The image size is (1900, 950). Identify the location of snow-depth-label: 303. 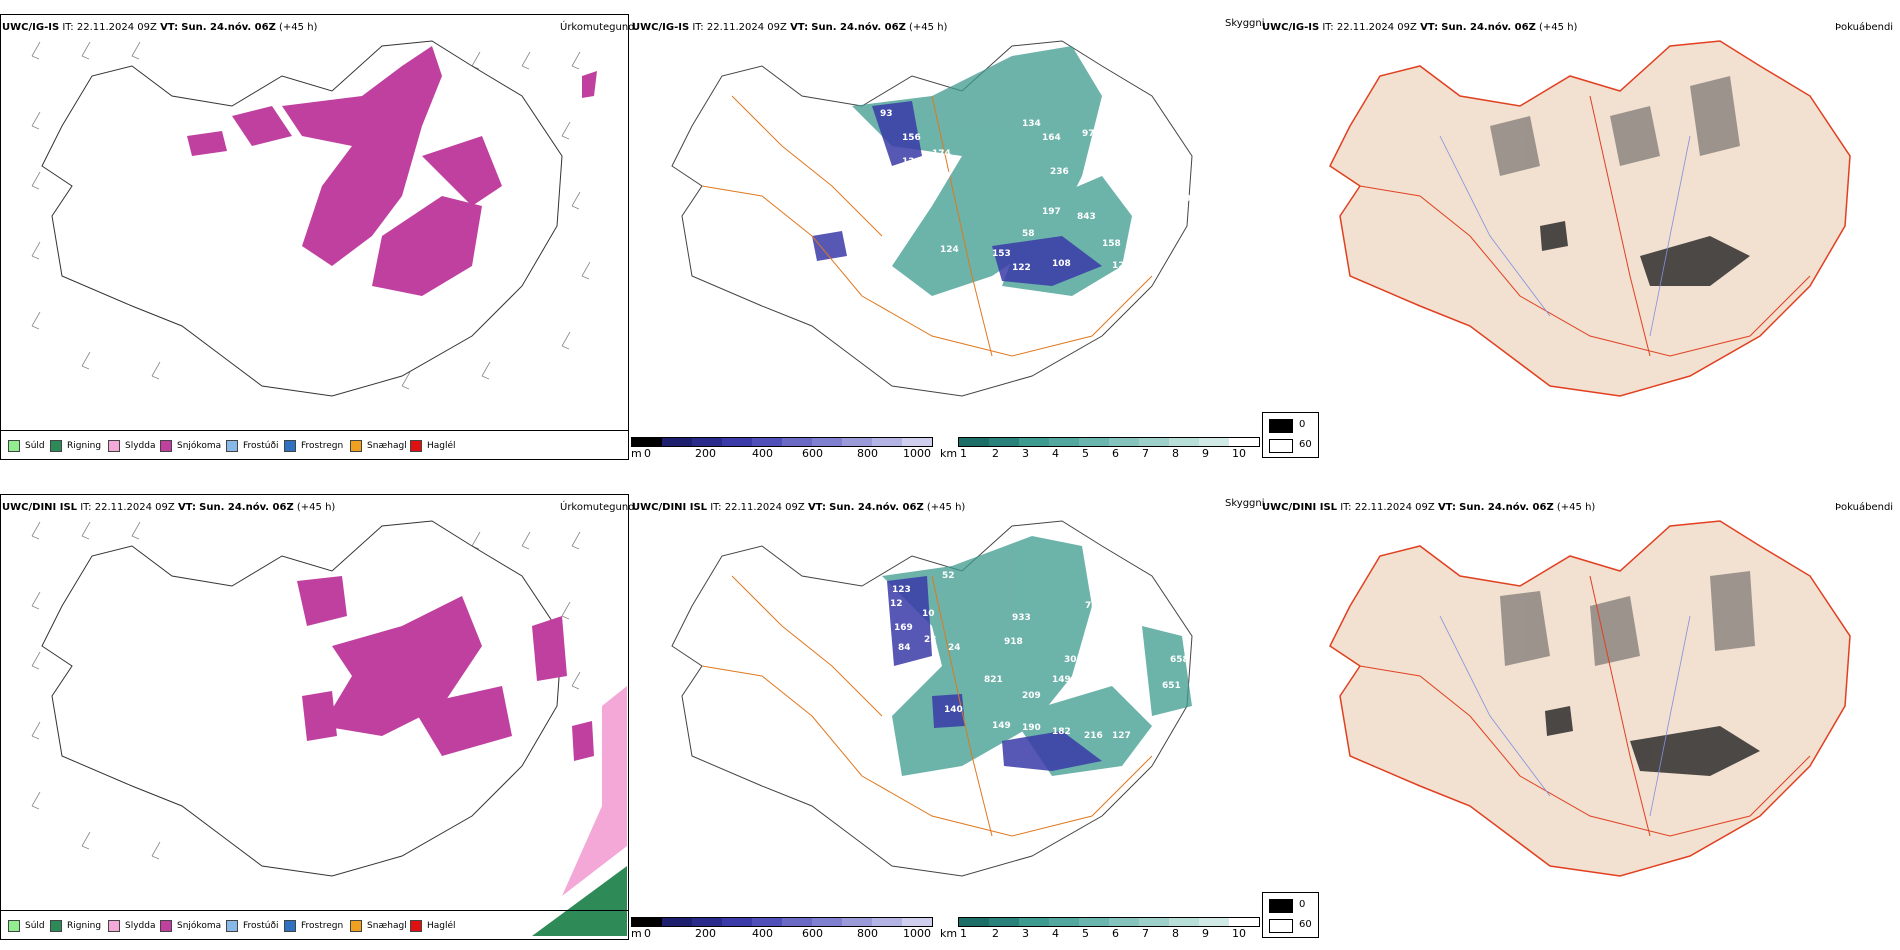
(1073, 660).